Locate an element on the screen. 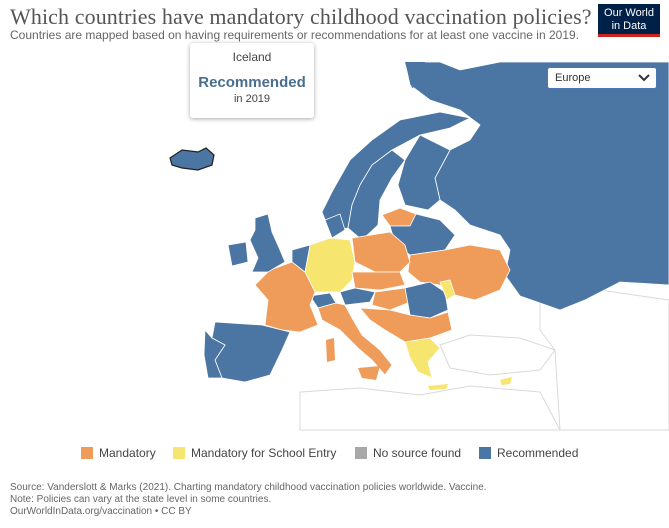 This screenshot has height=528, width=669. footer-link: OurWorldInData.org/vaccination • CC BY is located at coordinates (101, 511).